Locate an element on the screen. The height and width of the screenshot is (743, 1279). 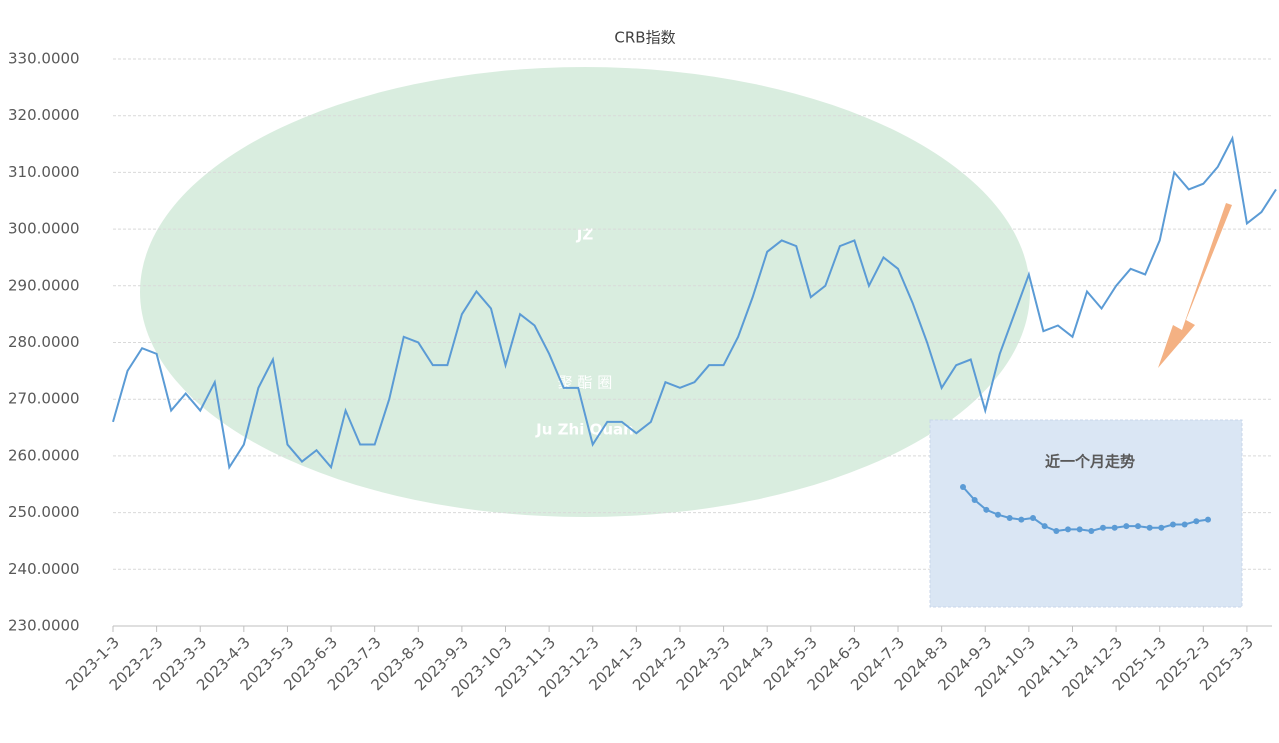
y-tick-label: 280.0000 is located at coordinates (44, 342).